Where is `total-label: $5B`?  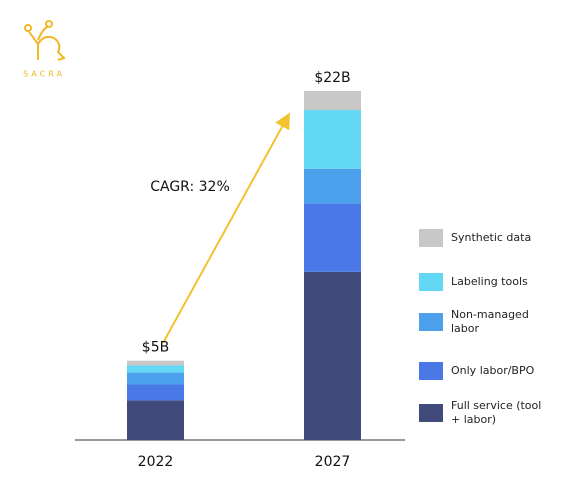
total-label: $5B is located at coordinates (155, 348).